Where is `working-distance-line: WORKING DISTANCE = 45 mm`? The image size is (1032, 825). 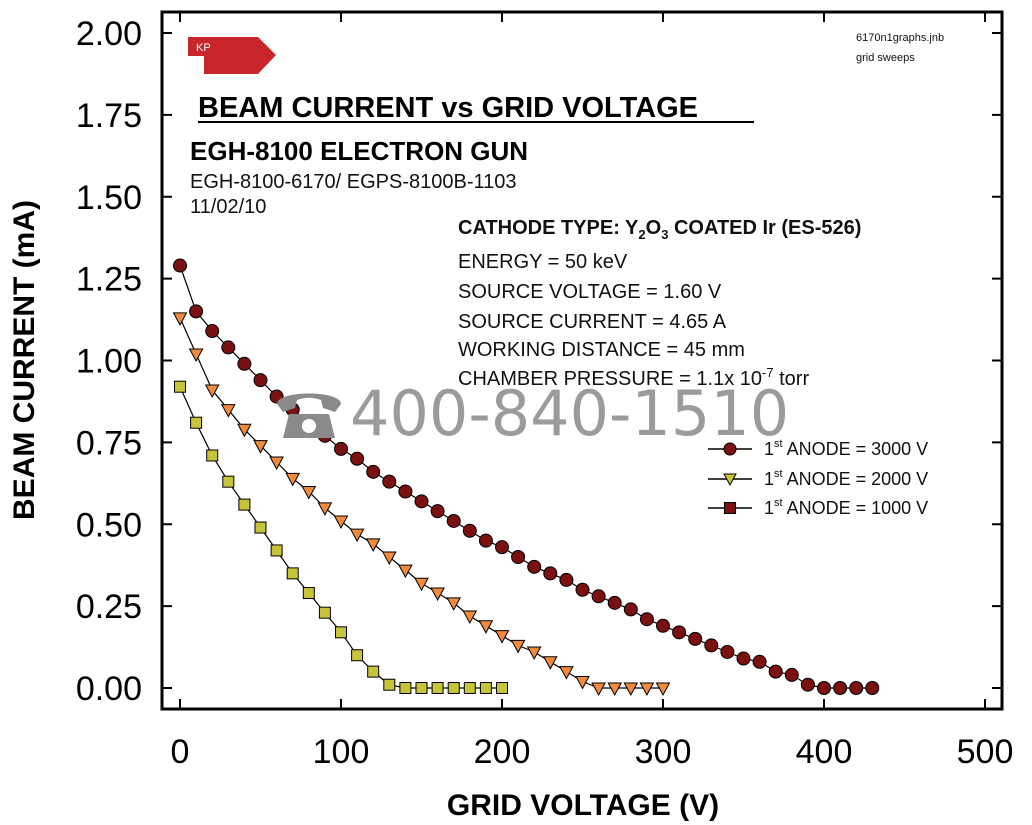 working-distance-line: WORKING DISTANCE = 45 mm is located at coordinates (601, 350).